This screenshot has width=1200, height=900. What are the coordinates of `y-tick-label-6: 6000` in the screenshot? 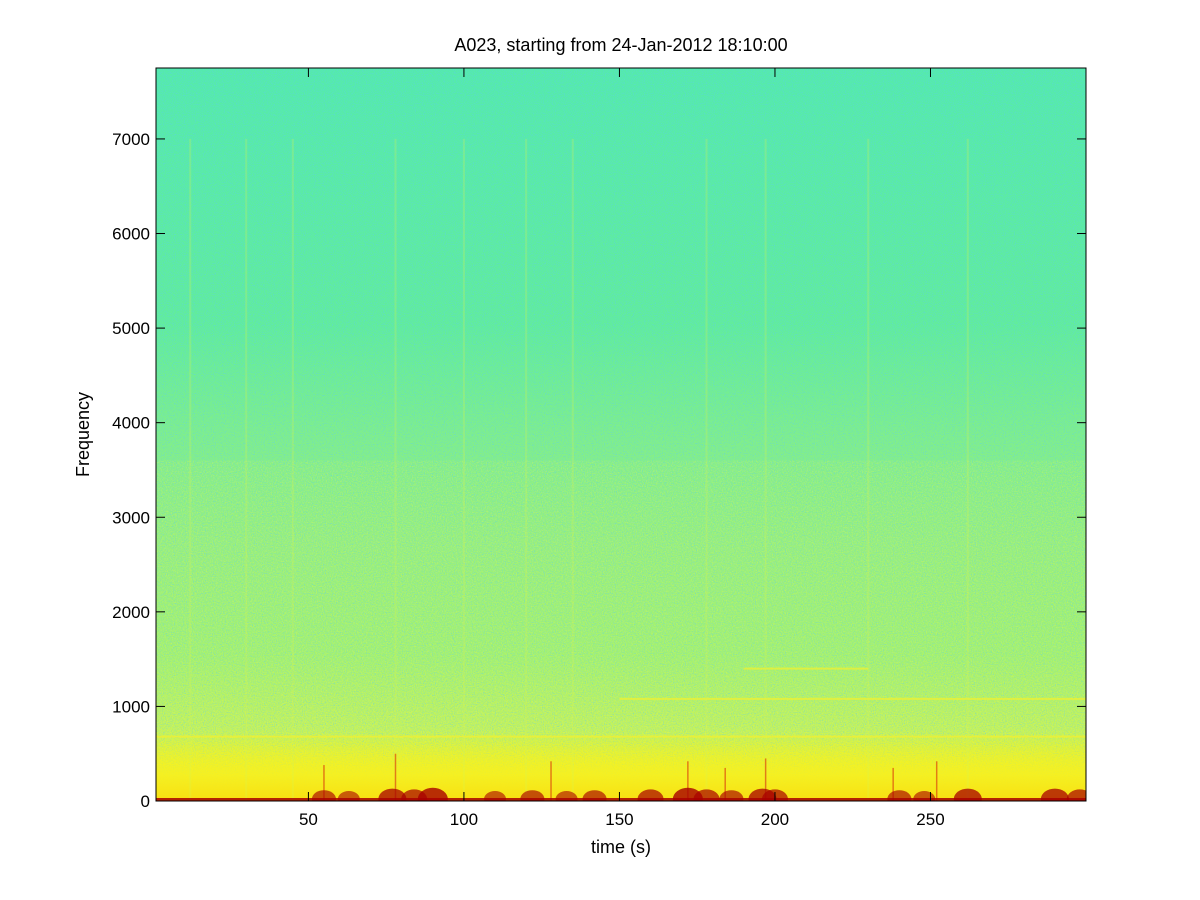 It's located at (131, 234).